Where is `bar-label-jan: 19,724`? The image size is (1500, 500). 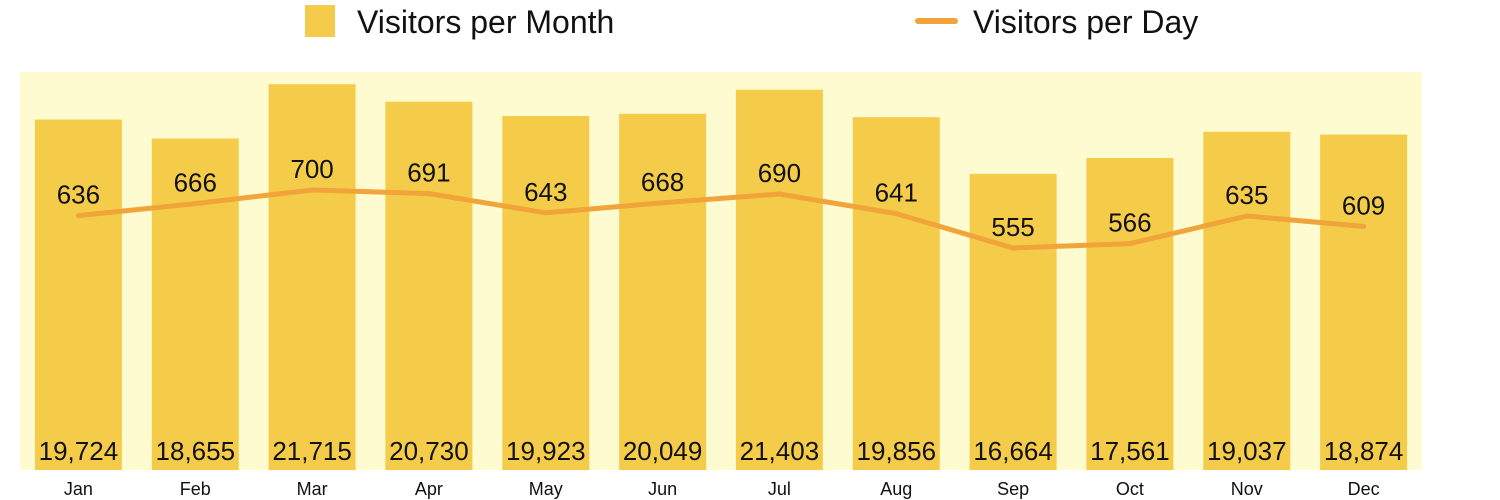 bar-label-jan: 19,724 is located at coordinates (79, 451).